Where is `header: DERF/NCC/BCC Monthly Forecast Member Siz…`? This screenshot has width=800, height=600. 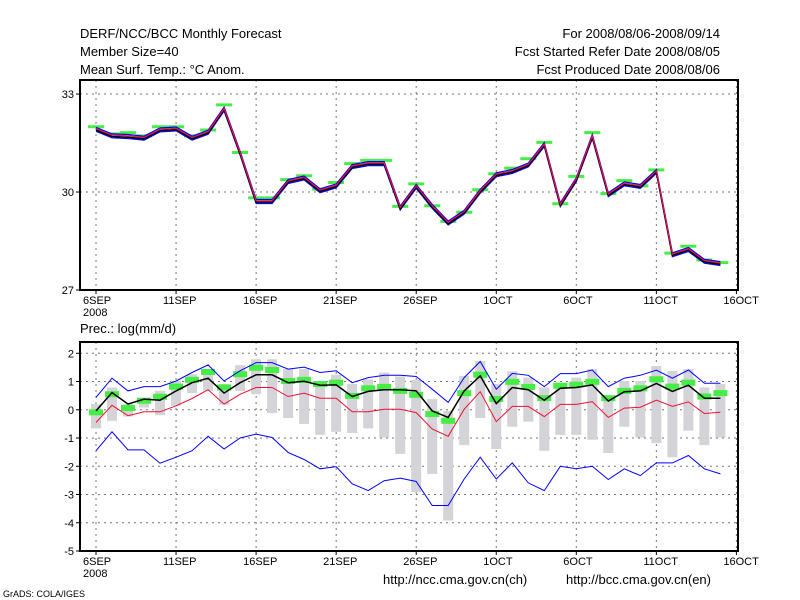 header: DERF/NCC/BCC Monthly Forecast Member Siz… is located at coordinates (400, 51).